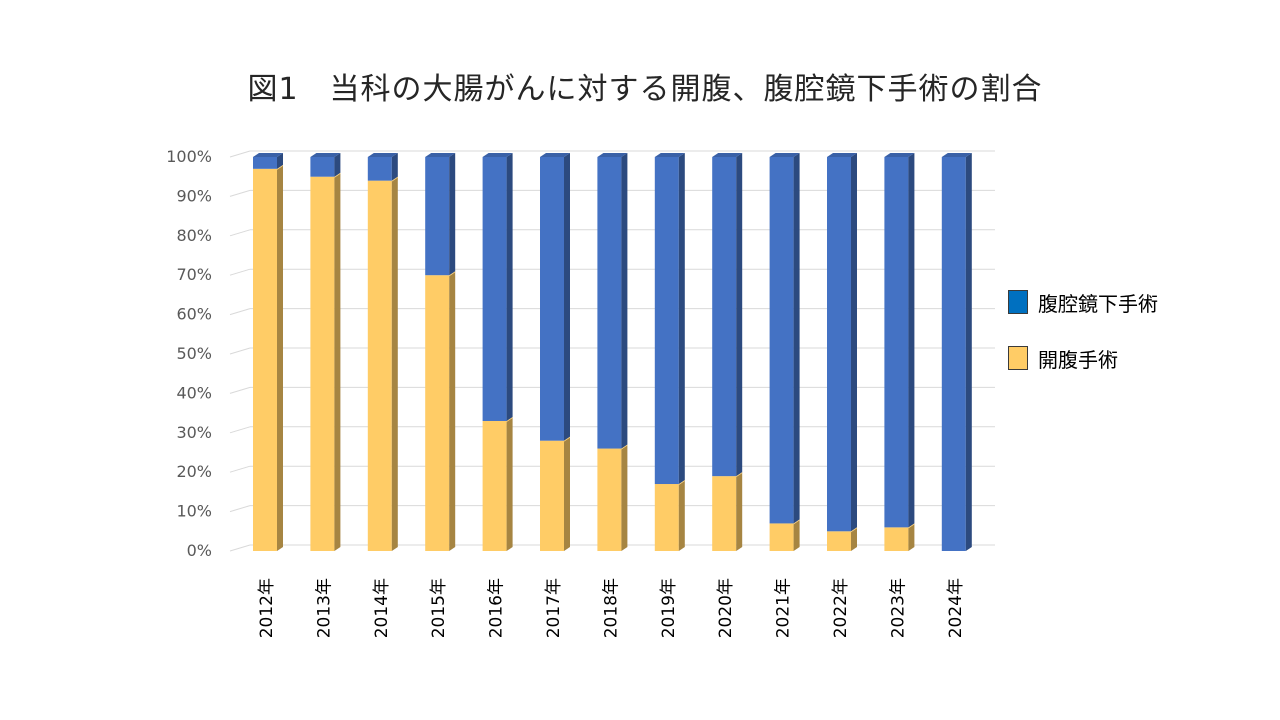 This screenshot has height=720, width=1280. Describe the element at coordinates (194, 353) in the screenshot. I see `y-tick-label: 50%` at that location.